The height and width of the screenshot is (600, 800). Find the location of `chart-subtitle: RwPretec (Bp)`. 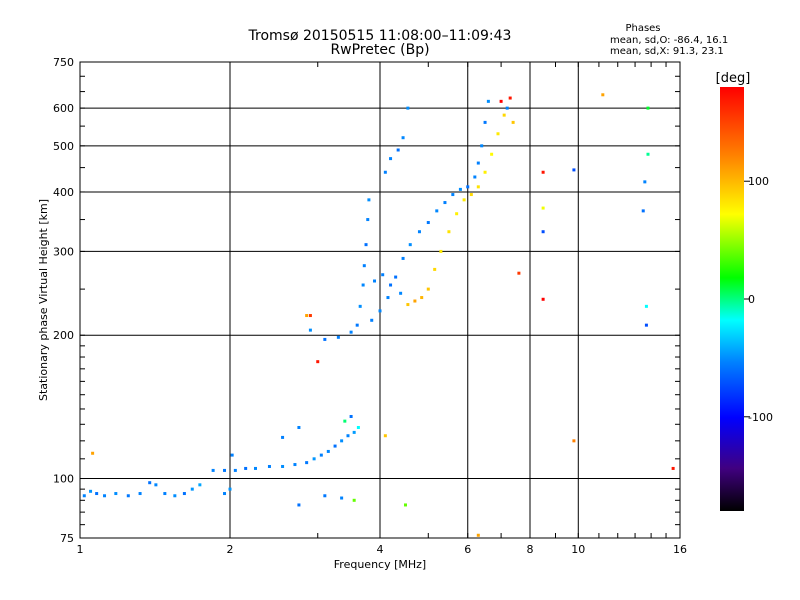

chart-subtitle: RwPretec (Bp) is located at coordinates (379, 50).